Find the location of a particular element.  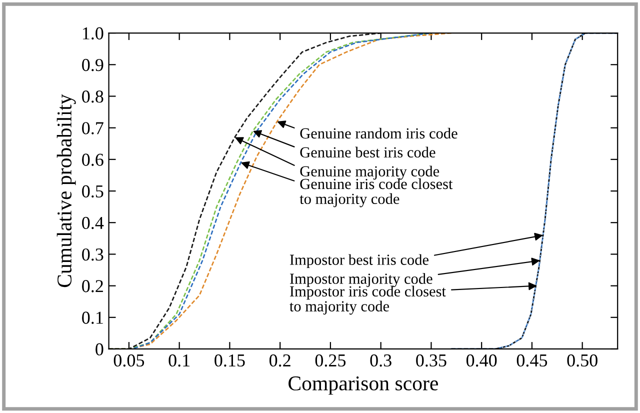

line-series is located at coordinates (542, 191).